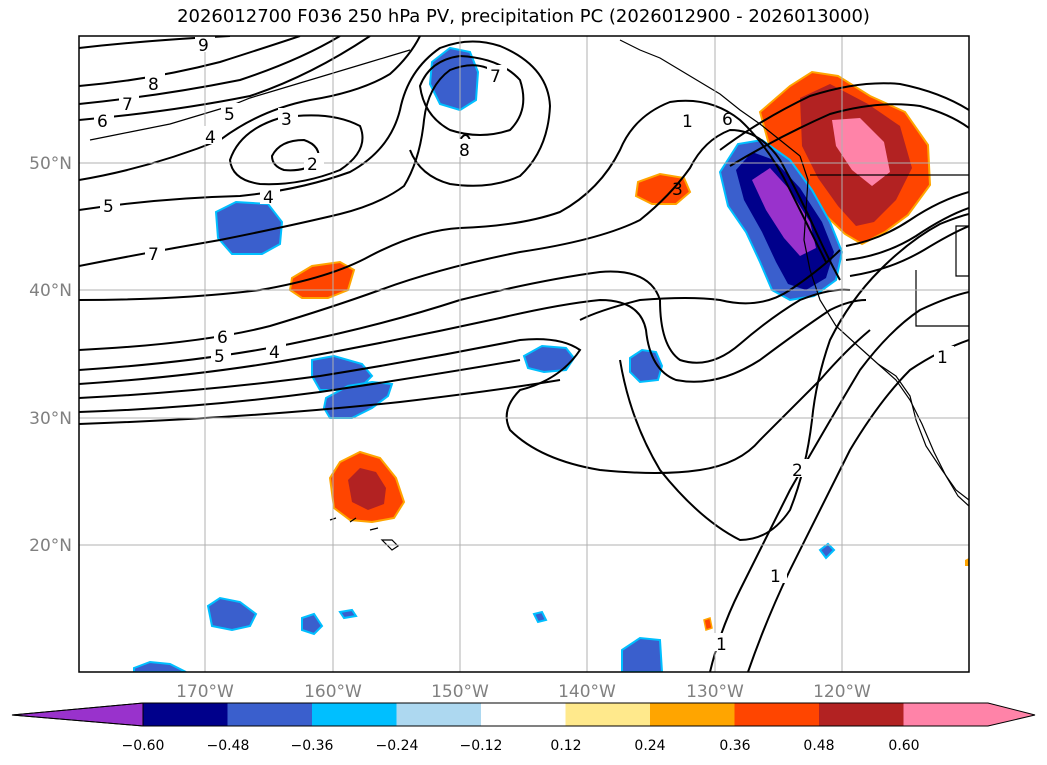  I want to click on lat-label: 30°N, so click(50, 419).